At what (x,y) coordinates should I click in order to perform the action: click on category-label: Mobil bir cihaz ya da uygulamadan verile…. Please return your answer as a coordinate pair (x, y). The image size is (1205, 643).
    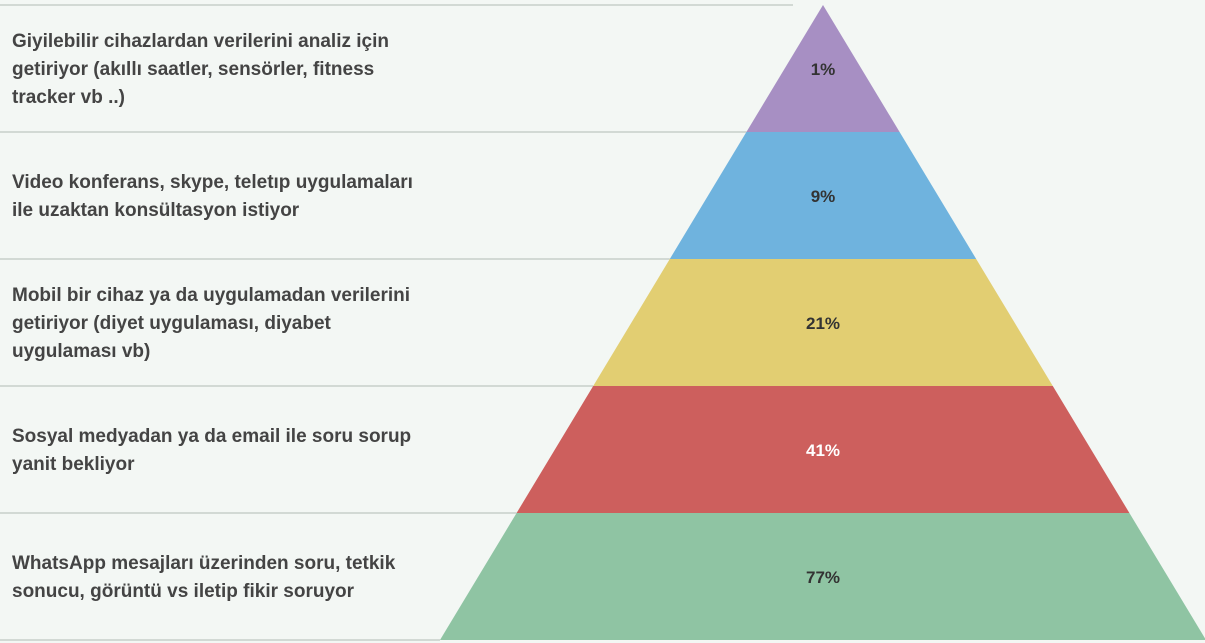
    Looking at the image, I should click on (211, 323).